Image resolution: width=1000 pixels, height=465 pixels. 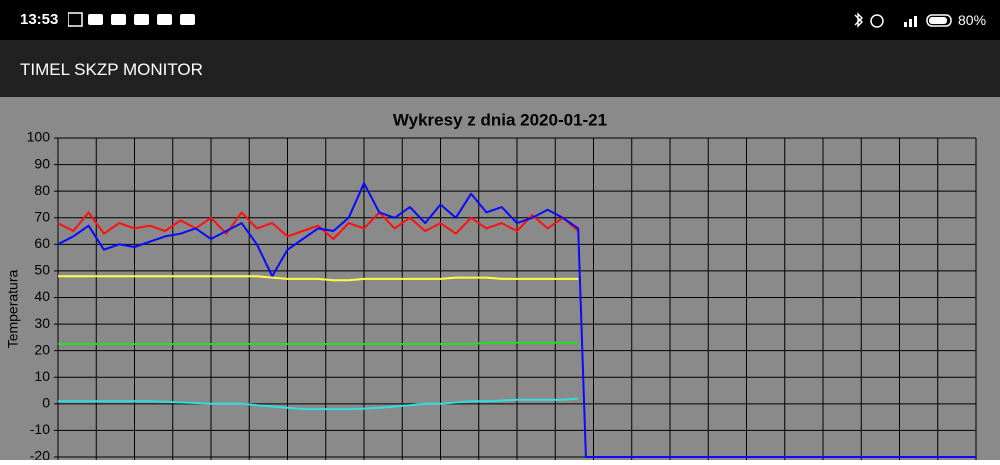 What do you see at coordinates (42, 349) in the screenshot?
I see `y-tick-label: 20` at bounding box center [42, 349].